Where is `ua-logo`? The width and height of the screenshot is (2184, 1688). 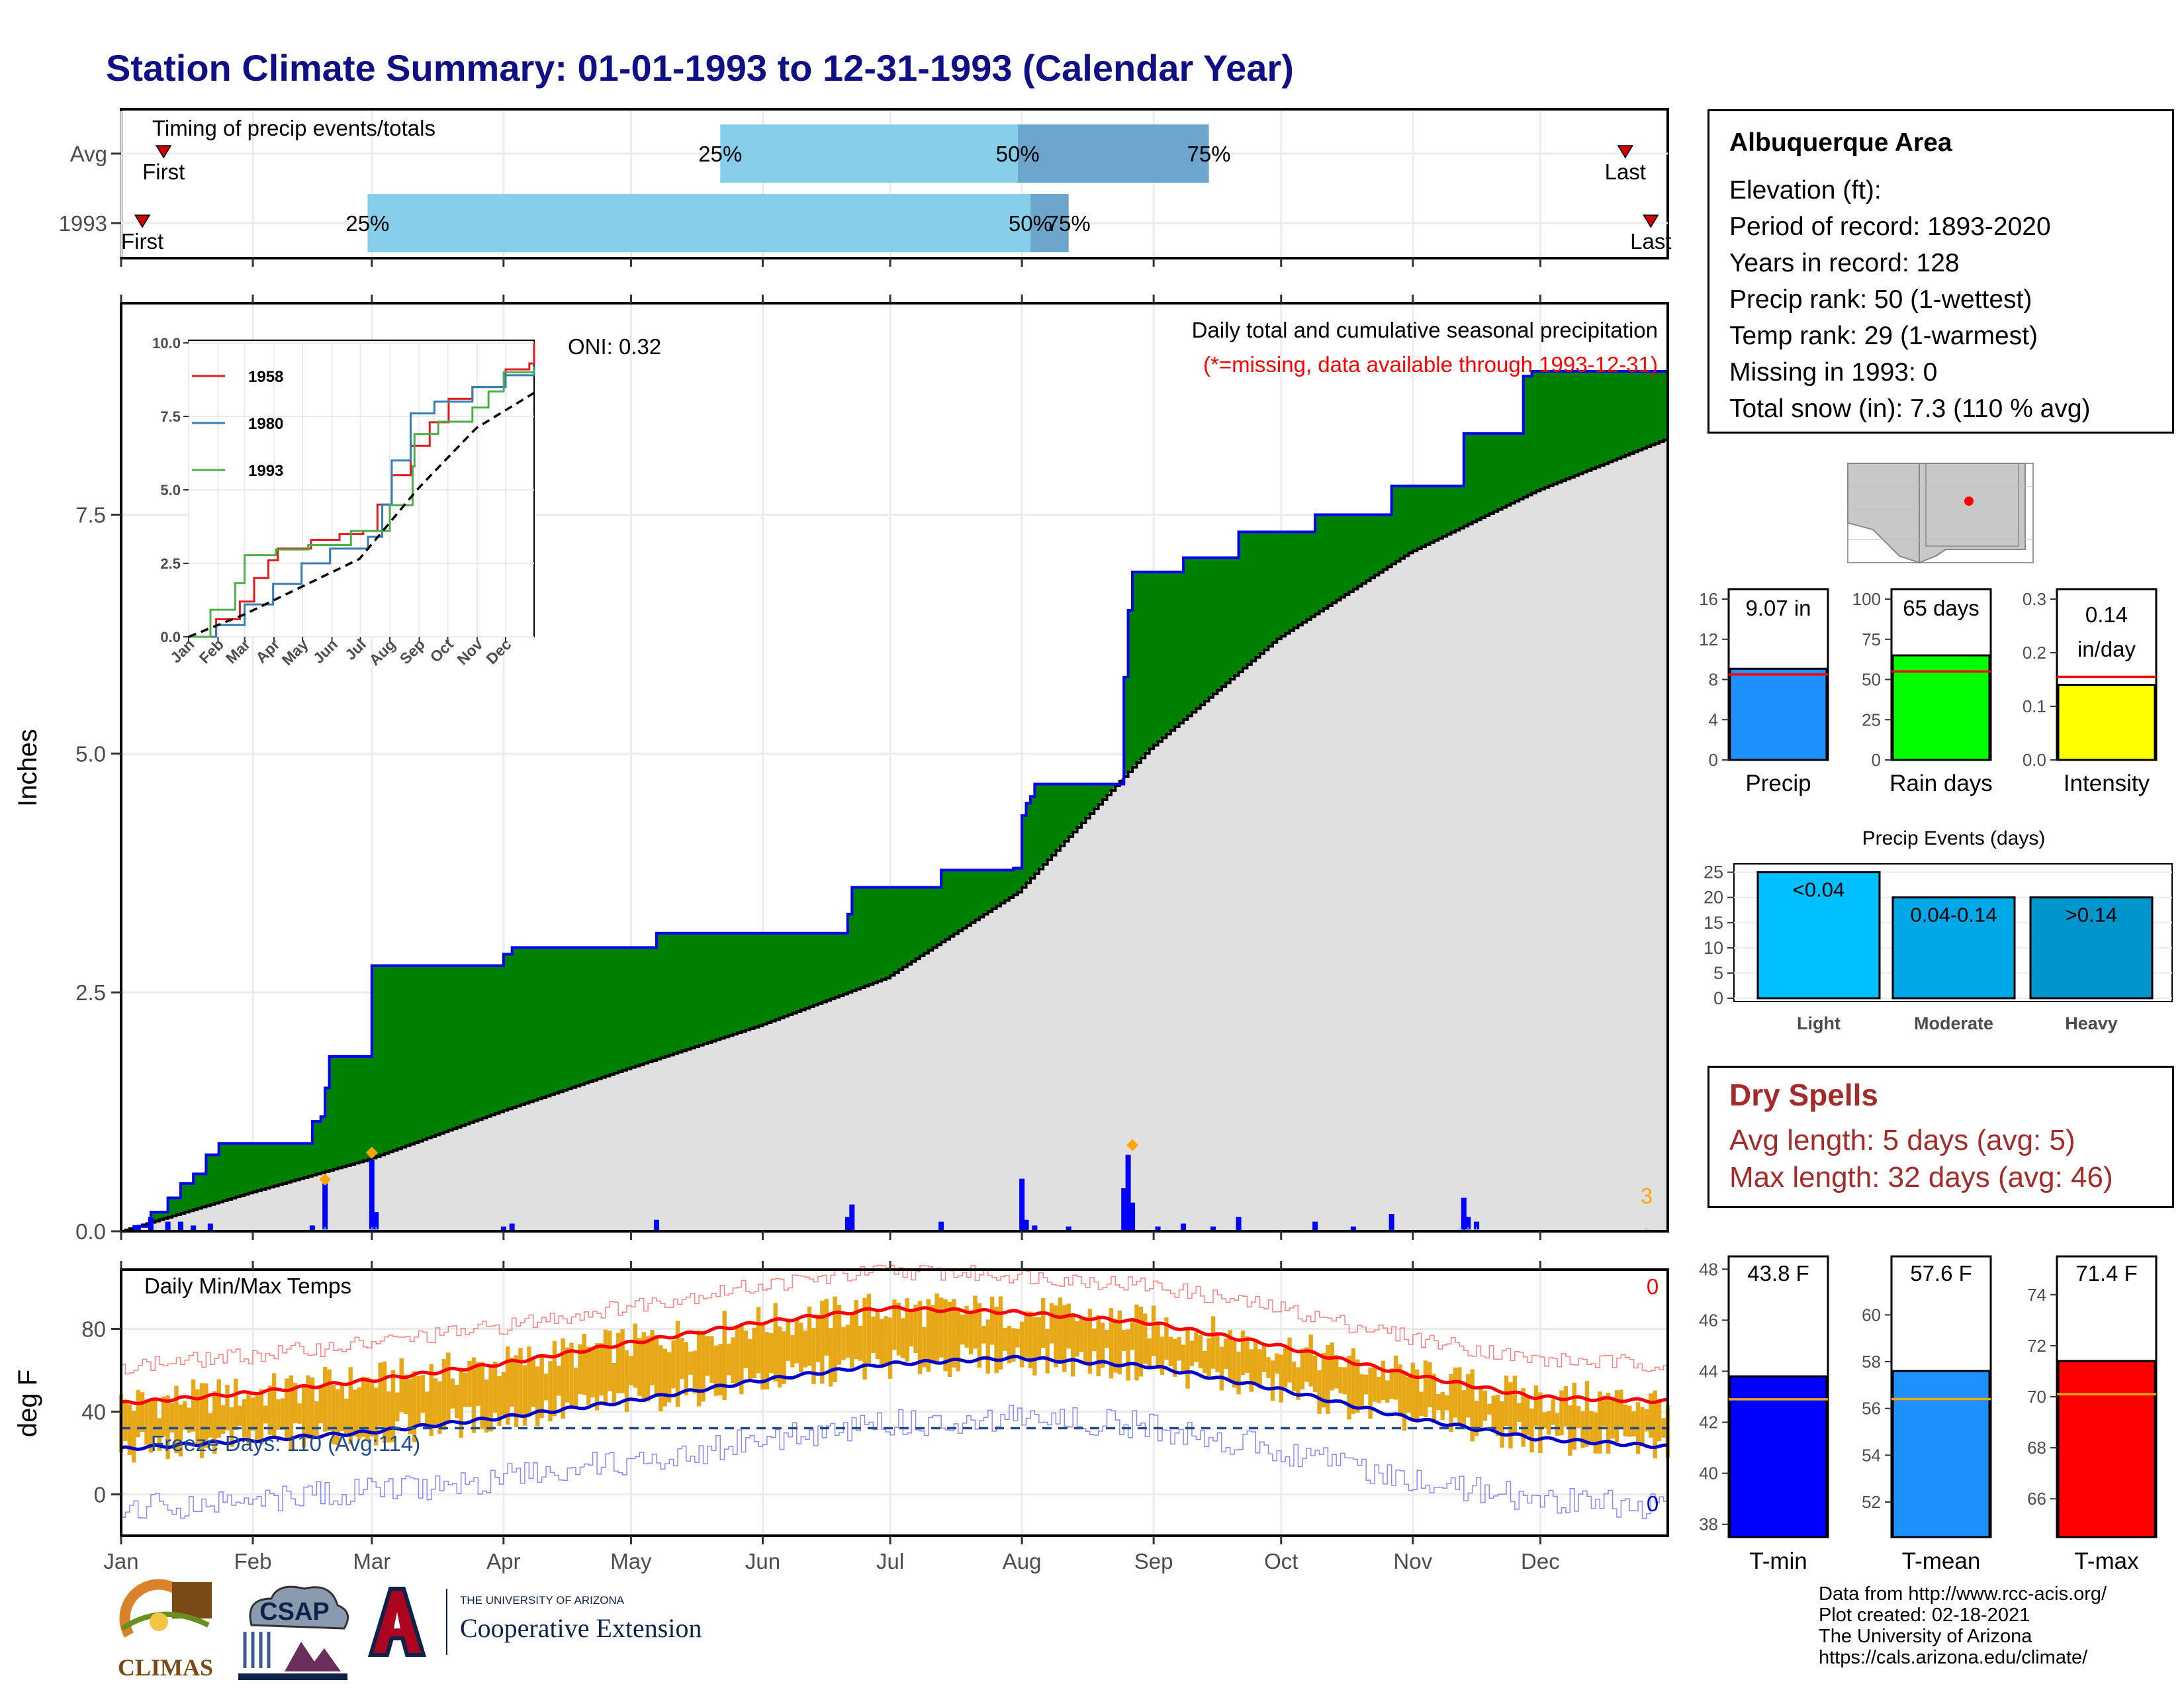 ua-logo is located at coordinates (397, 1622).